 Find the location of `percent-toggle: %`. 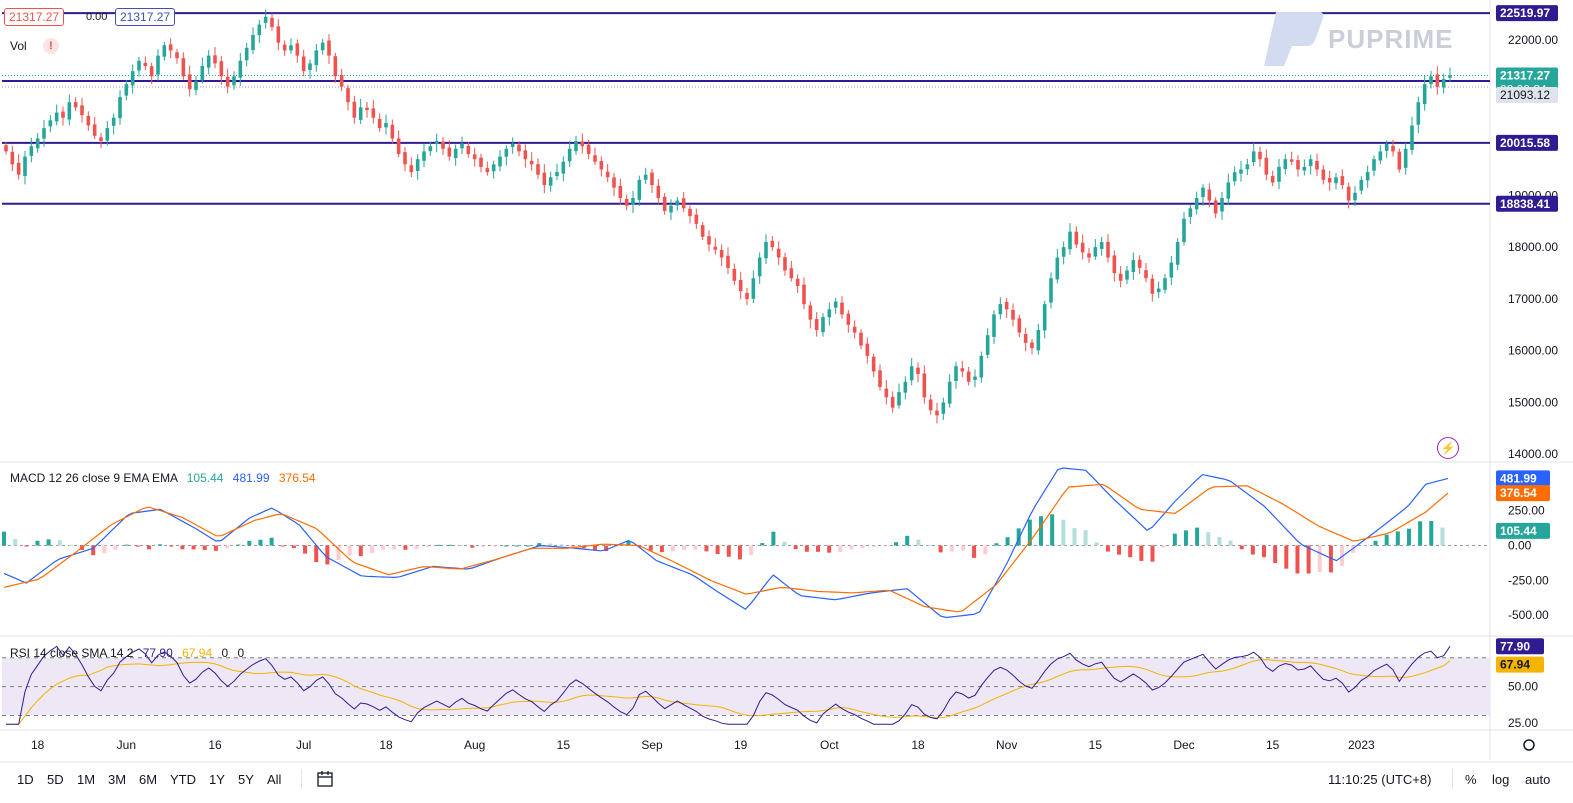

percent-toggle: % is located at coordinates (1471, 779).